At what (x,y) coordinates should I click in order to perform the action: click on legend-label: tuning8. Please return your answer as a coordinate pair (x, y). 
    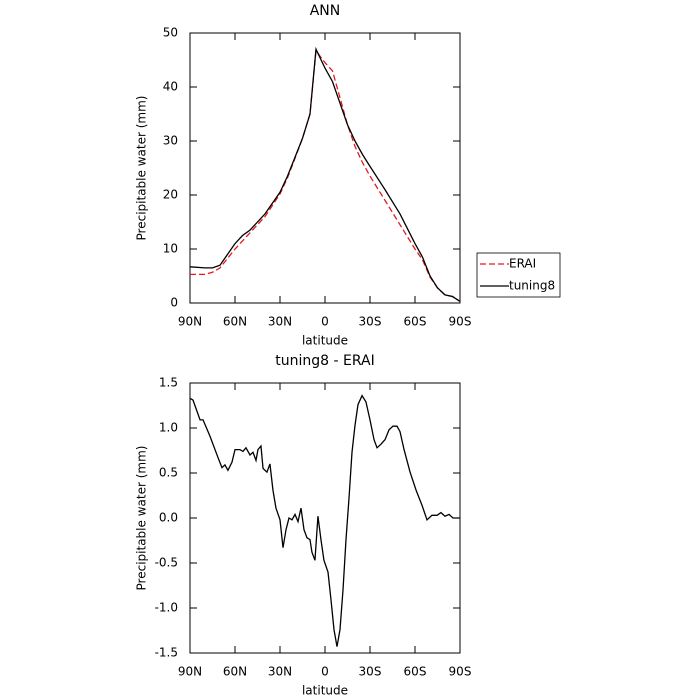
    Looking at the image, I should click on (532, 286).